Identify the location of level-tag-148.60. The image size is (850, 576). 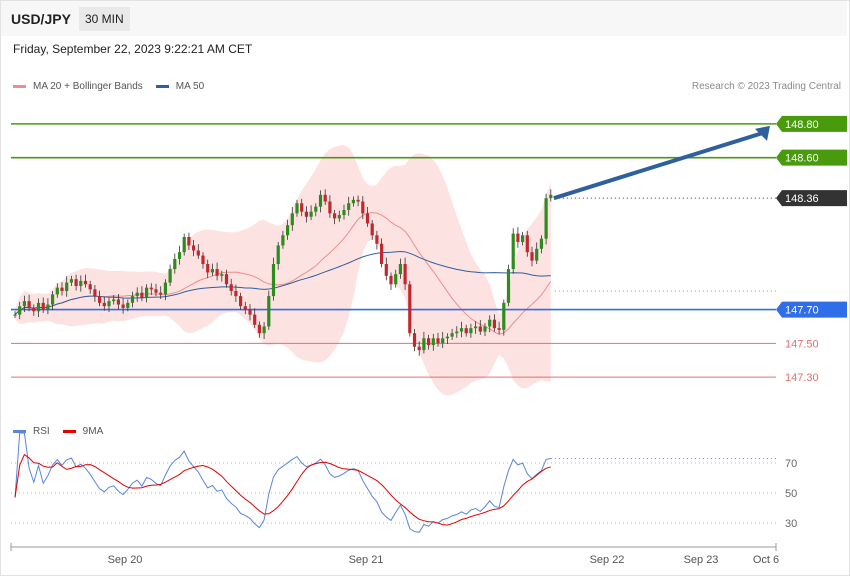
(811, 157).